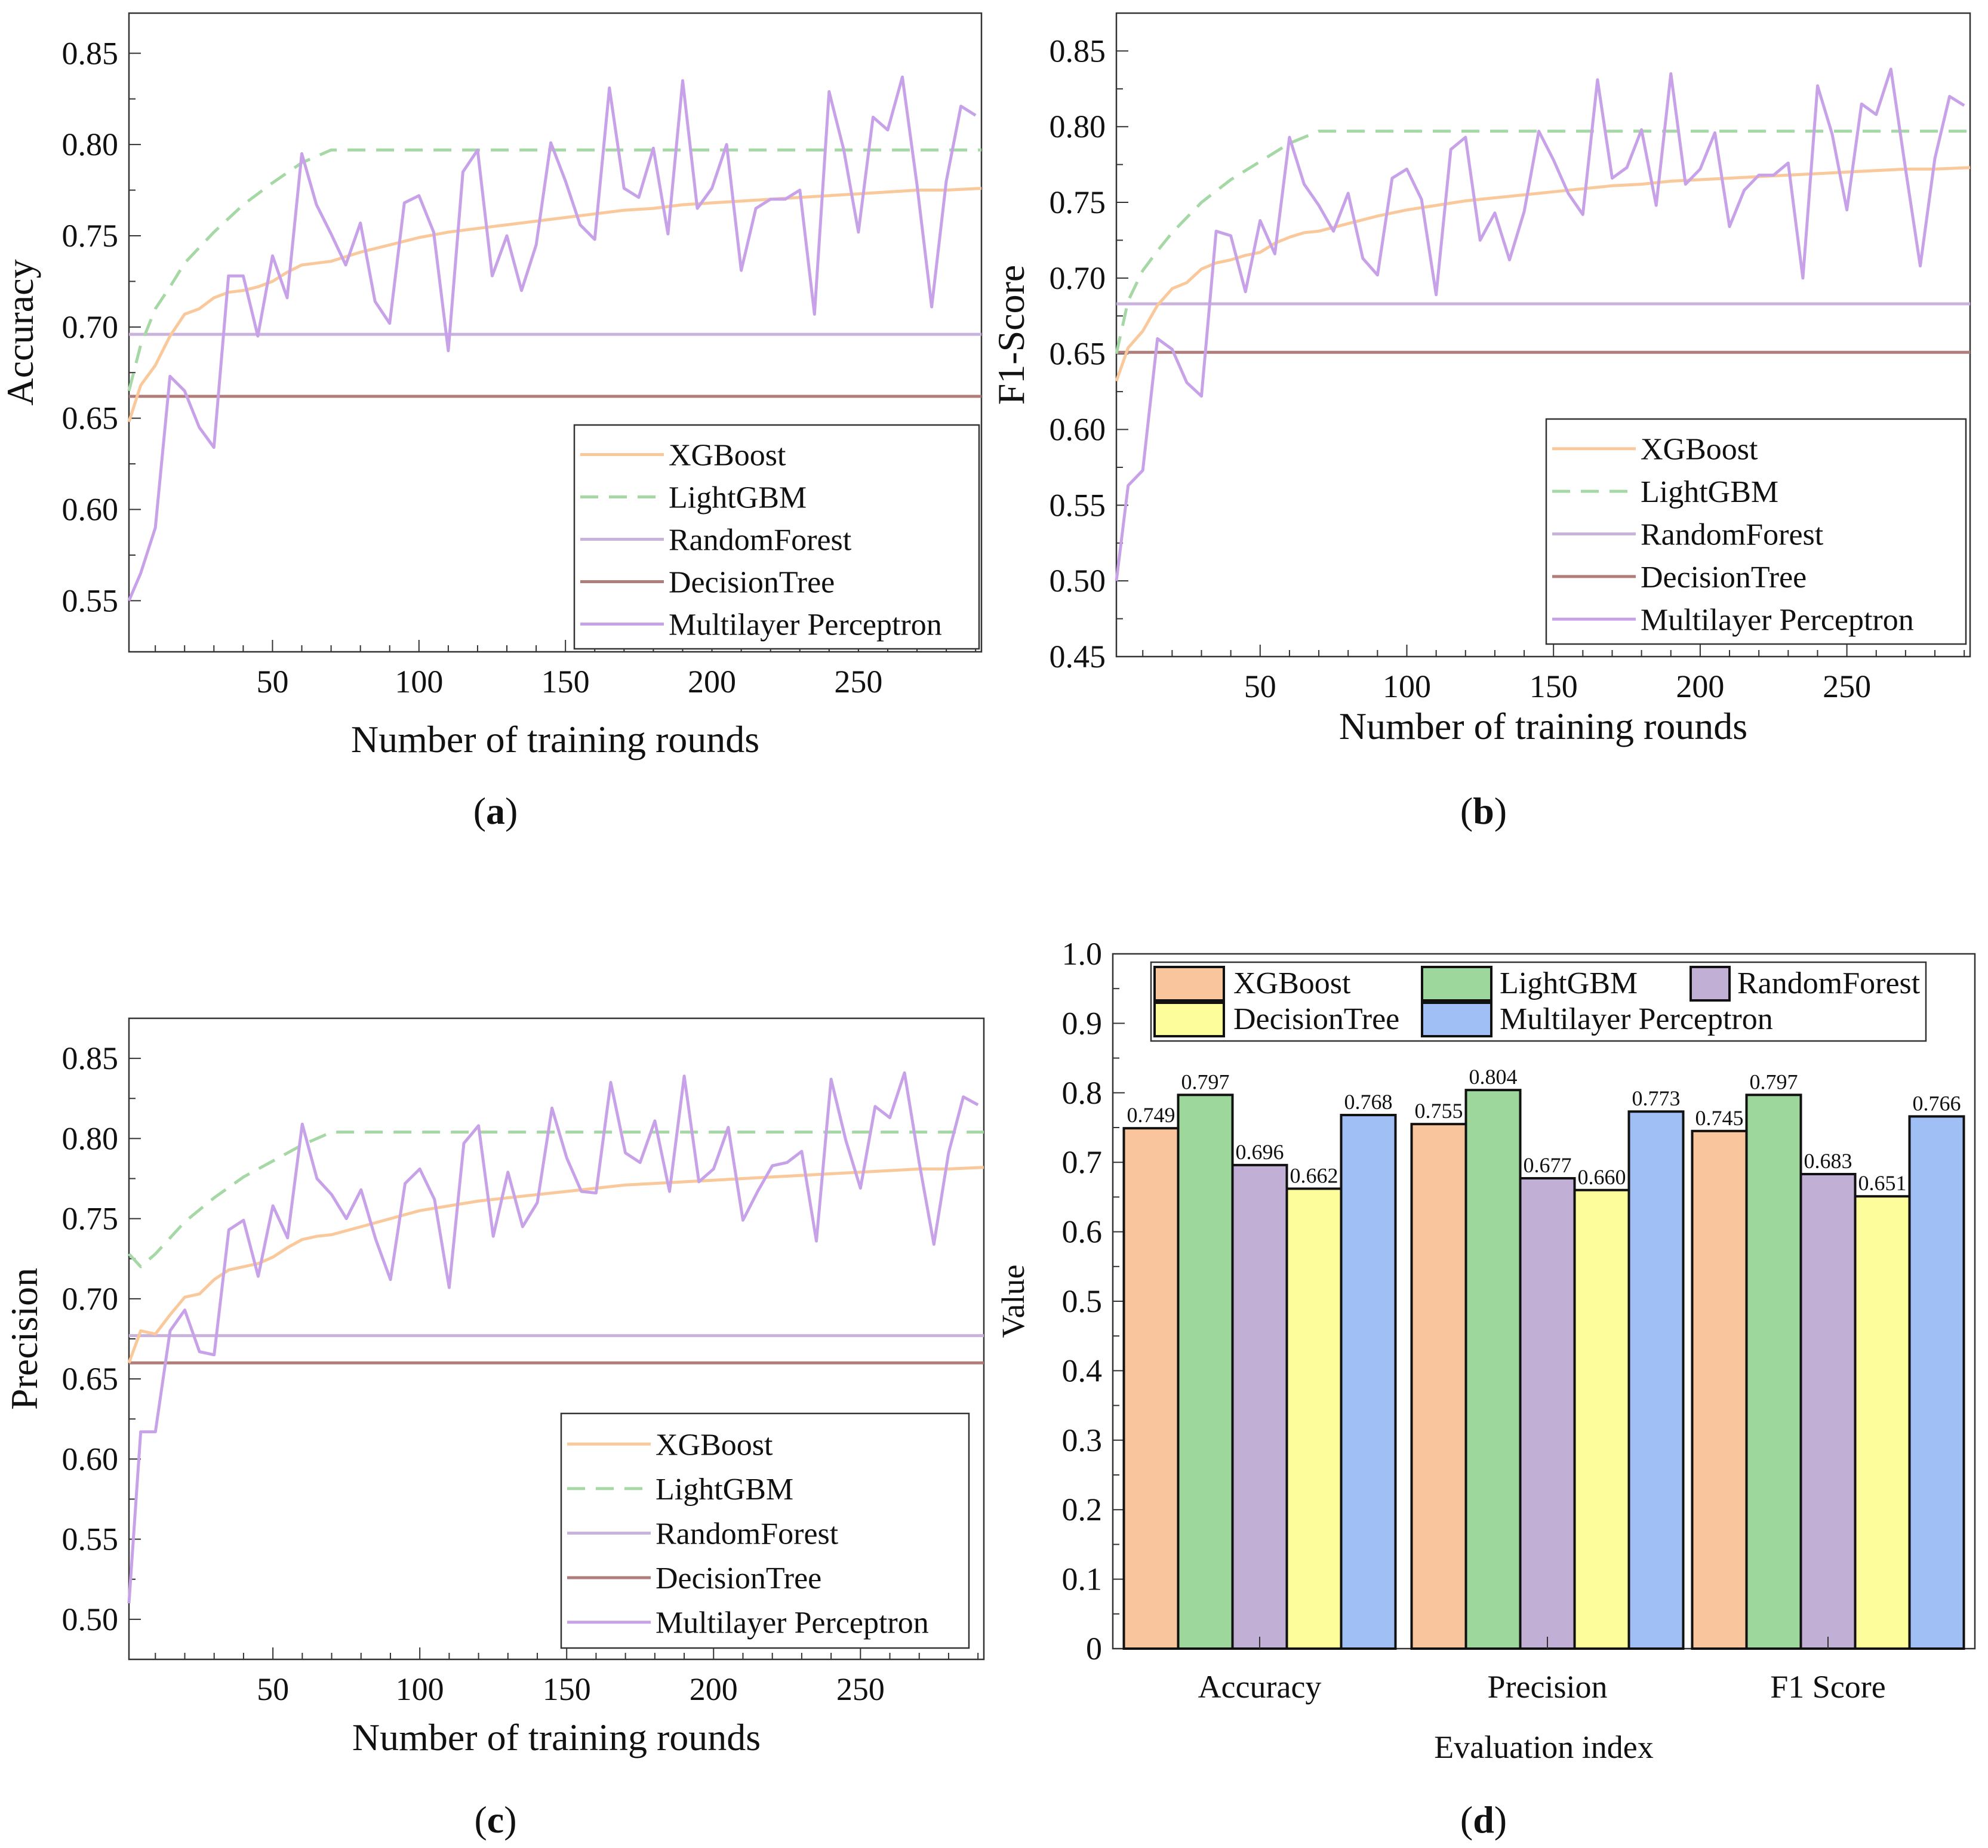 The image size is (1988, 1848). I want to click on x-tick-label: Accuracy, so click(1260, 1687).